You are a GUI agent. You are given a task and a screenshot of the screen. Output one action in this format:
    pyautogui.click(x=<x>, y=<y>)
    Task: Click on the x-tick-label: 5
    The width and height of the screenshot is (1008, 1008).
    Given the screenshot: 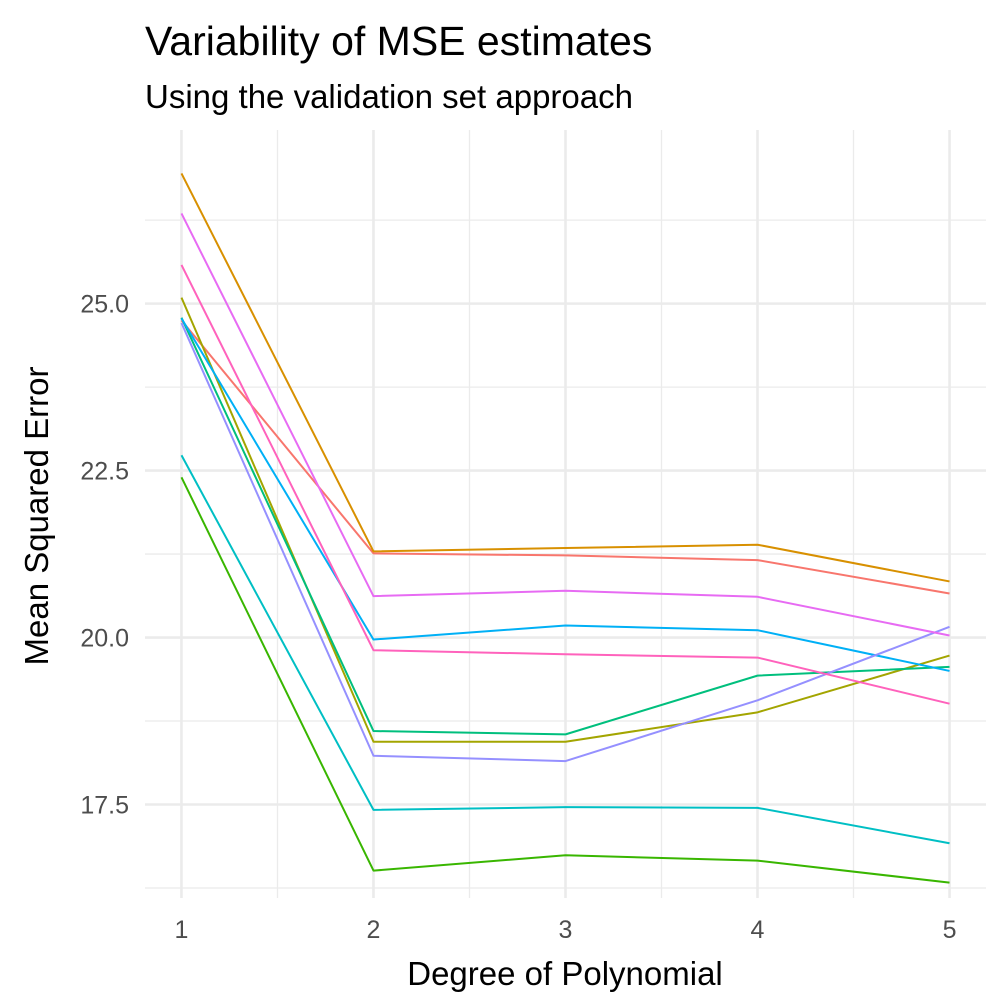 What is the action you would take?
    pyautogui.click(x=950, y=930)
    